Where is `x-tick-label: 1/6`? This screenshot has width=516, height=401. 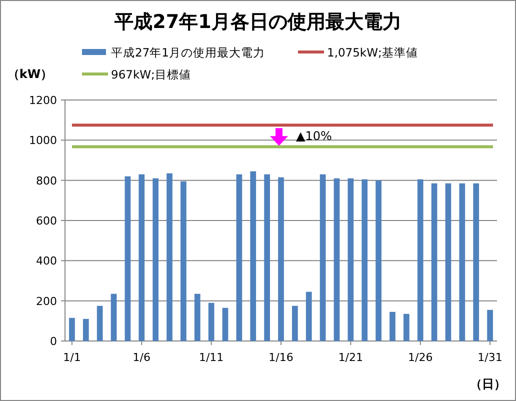 x-tick-label: 1/6 is located at coordinates (141, 357).